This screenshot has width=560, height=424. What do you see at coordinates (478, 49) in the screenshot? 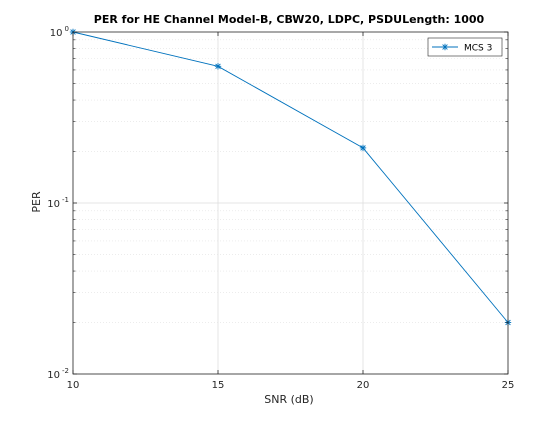
I see `legend-label: MCS 3` at bounding box center [478, 49].